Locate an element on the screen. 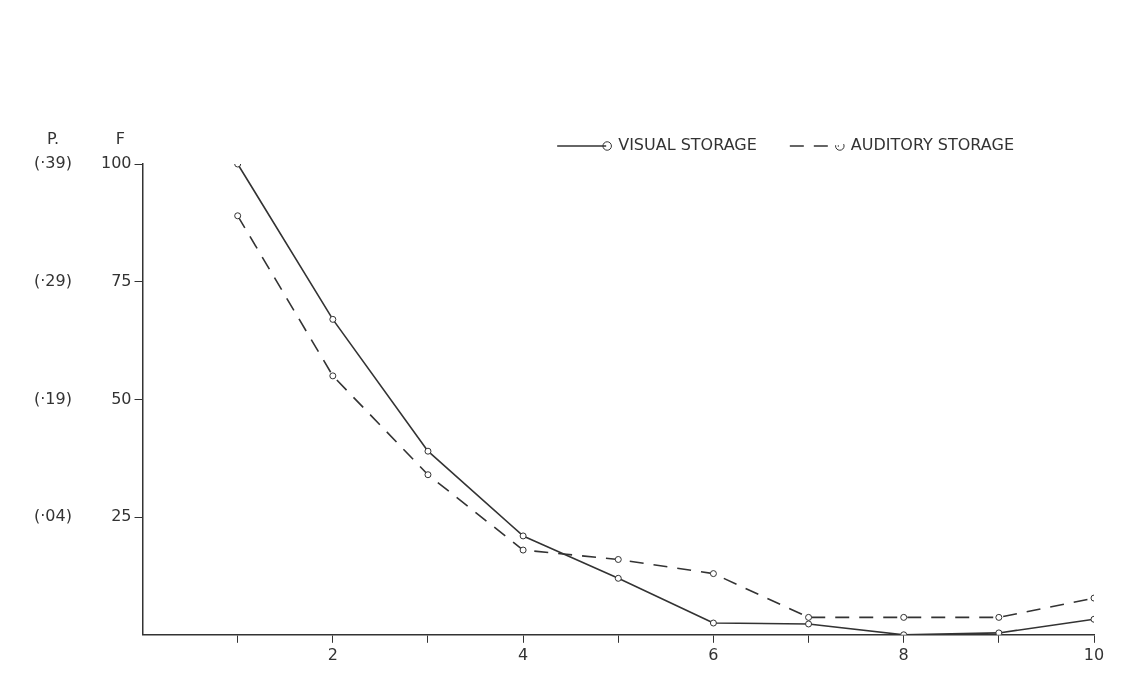 This screenshot has width=1132, height=688. x-tick-label: 4 is located at coordinates (523, 654).